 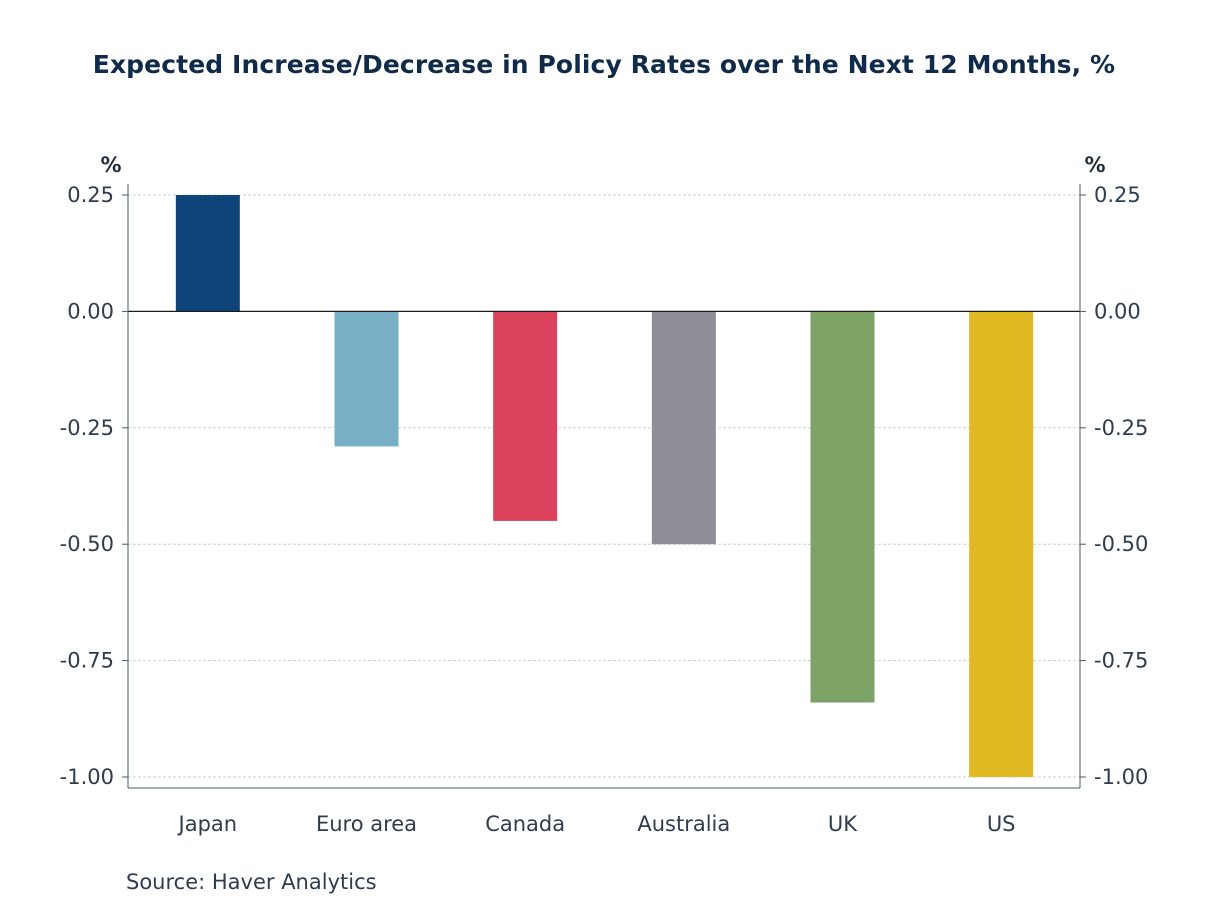 I want to click on x-tick-label: UK, so click(x=843, y=824).